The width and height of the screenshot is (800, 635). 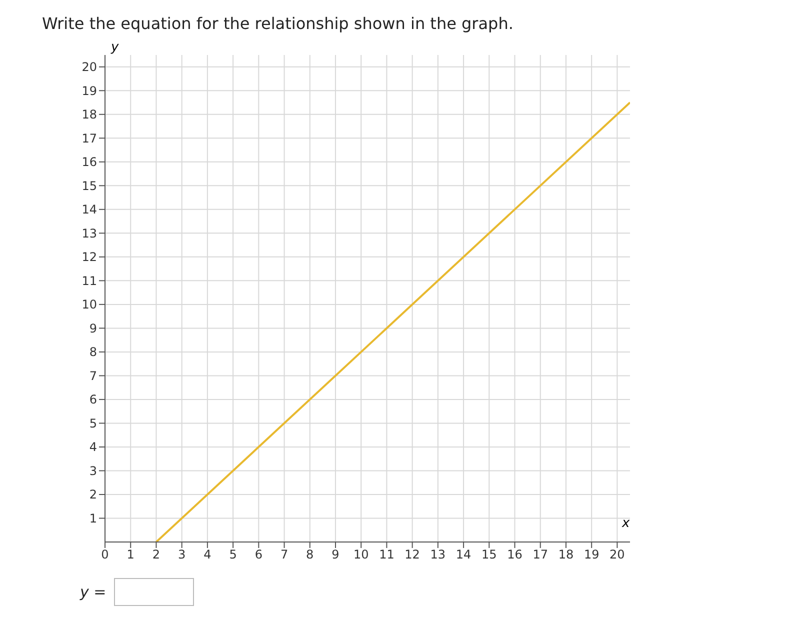 What do you see at coordinates (489, 555) in the screenshot?
I see `x-tick-label: 15` at bounding box center [489, 555].